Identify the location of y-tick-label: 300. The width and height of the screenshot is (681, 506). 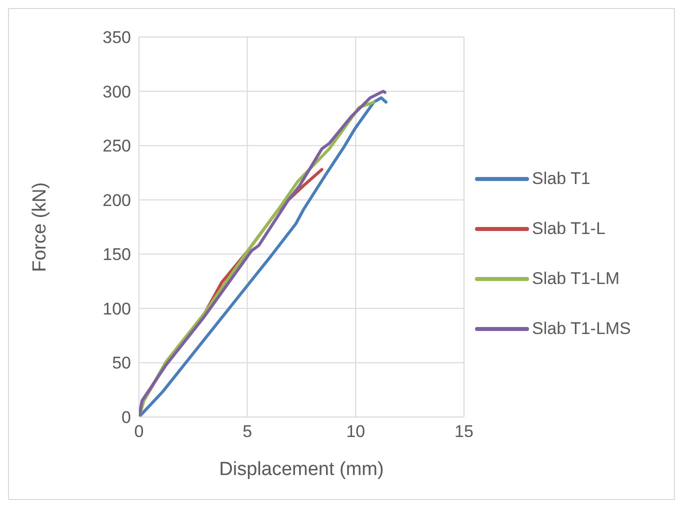
(116, 92).